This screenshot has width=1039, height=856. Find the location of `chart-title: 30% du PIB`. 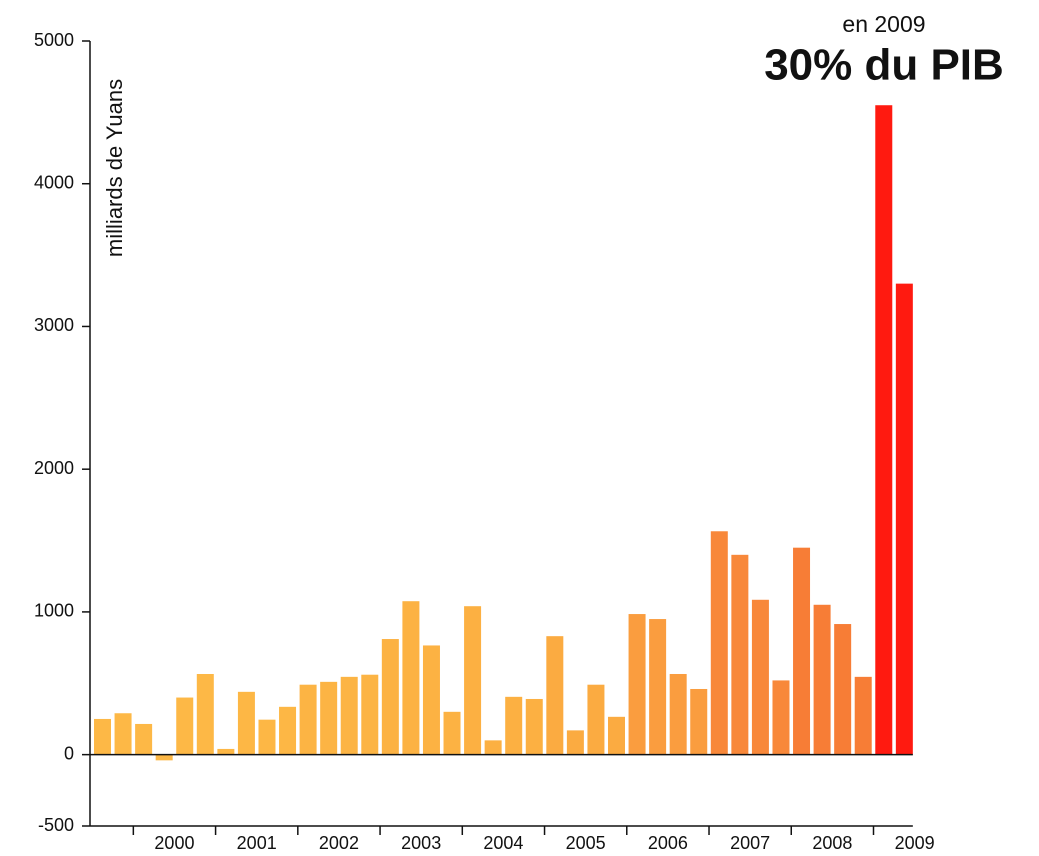

chart-title: 30% du PIB is located at coordinates (884, 65).